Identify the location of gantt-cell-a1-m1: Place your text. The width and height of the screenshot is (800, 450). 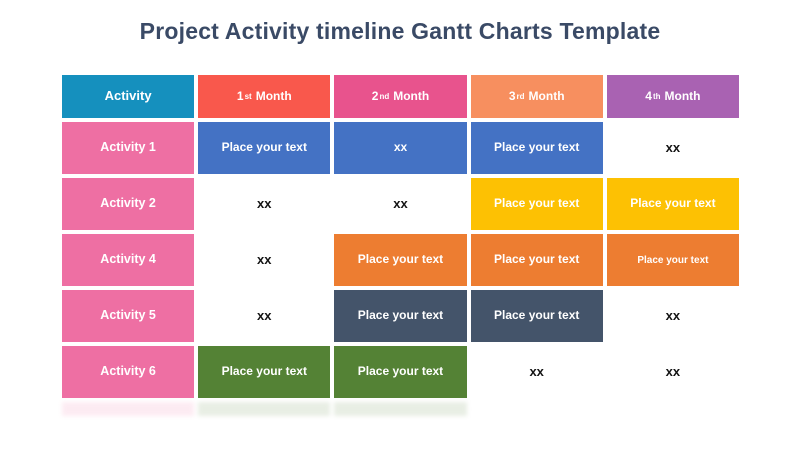
(264, 148).